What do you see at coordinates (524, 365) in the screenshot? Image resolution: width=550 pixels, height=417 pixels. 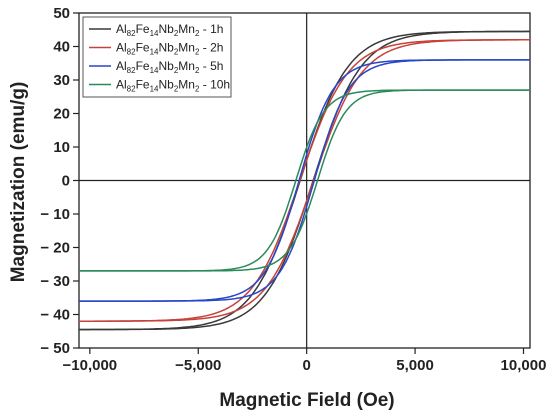 I see `x-tick-label: 10,000` at bounding box center [524, 365].